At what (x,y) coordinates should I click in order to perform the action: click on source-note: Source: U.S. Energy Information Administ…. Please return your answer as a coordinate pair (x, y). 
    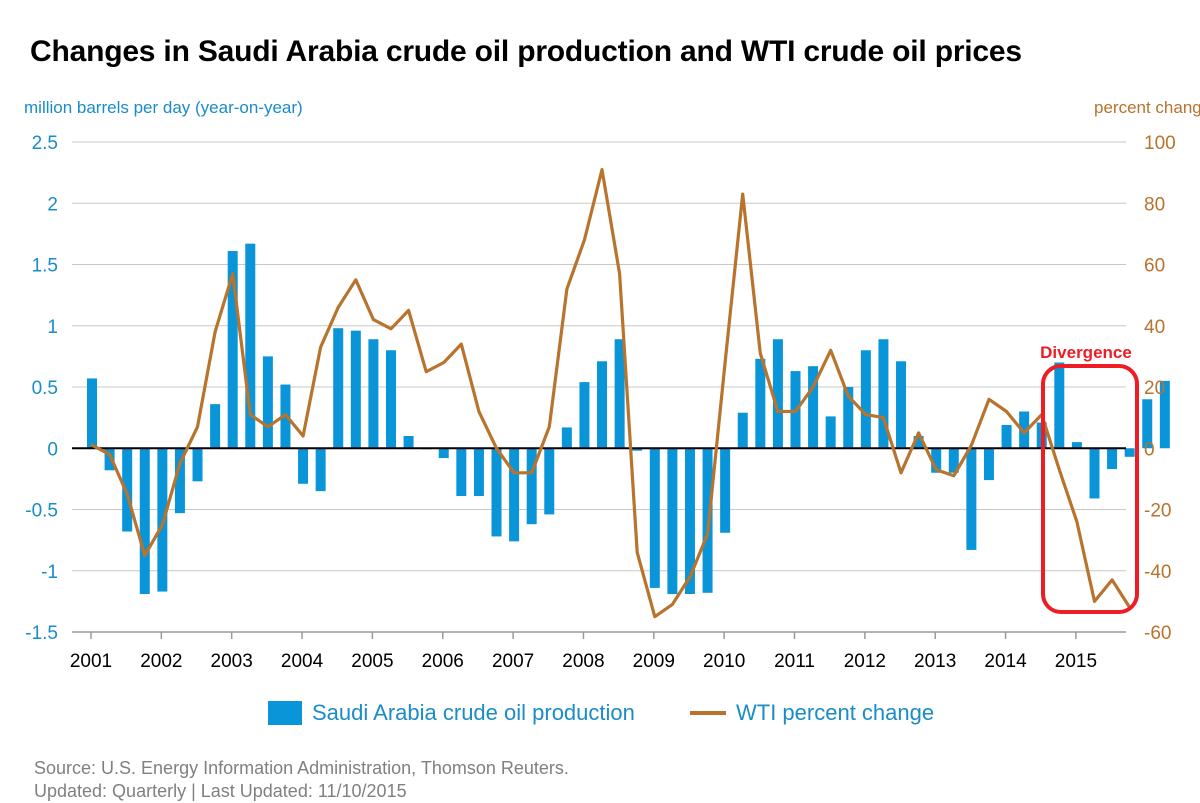
    Looking at the image, I should click on (301, 780).